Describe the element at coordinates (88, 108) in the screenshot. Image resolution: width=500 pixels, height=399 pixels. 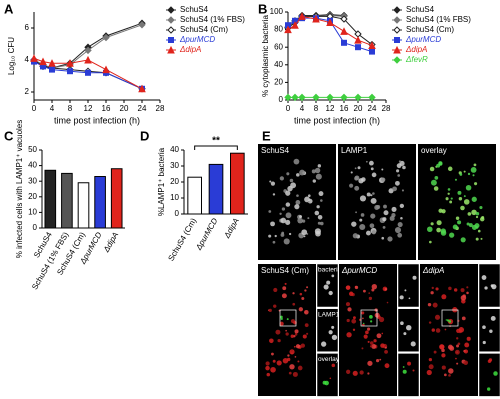
I see `x-tick-label: 12` at that location.